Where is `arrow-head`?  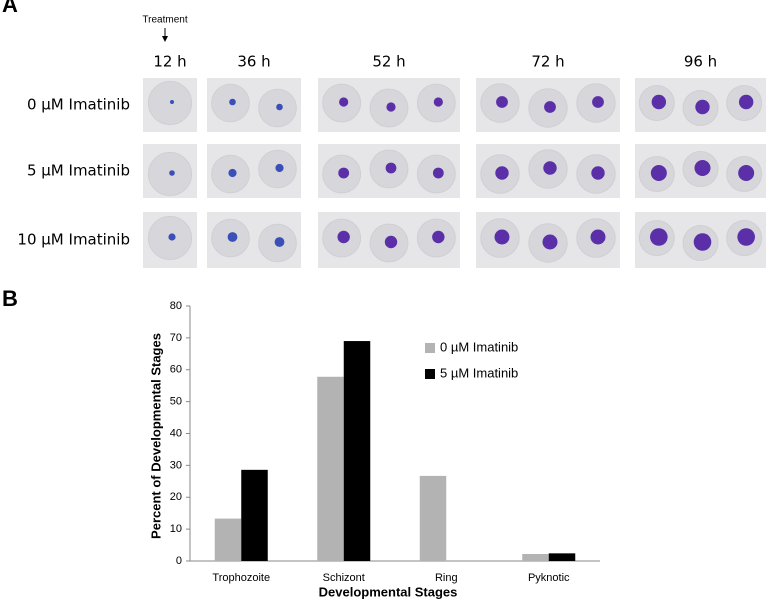 arrow-head is located at coordinates (165, 39).